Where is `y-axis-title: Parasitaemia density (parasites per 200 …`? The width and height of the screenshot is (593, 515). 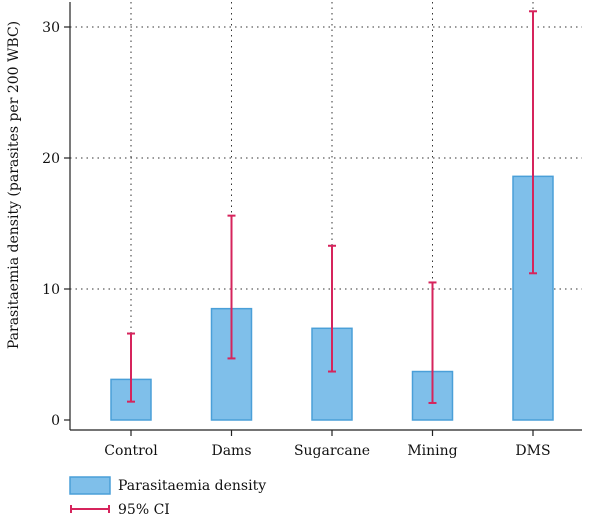 y-axis-title: Parasitaemia density (parasites per 200 … is located at coordinates (14, 185).